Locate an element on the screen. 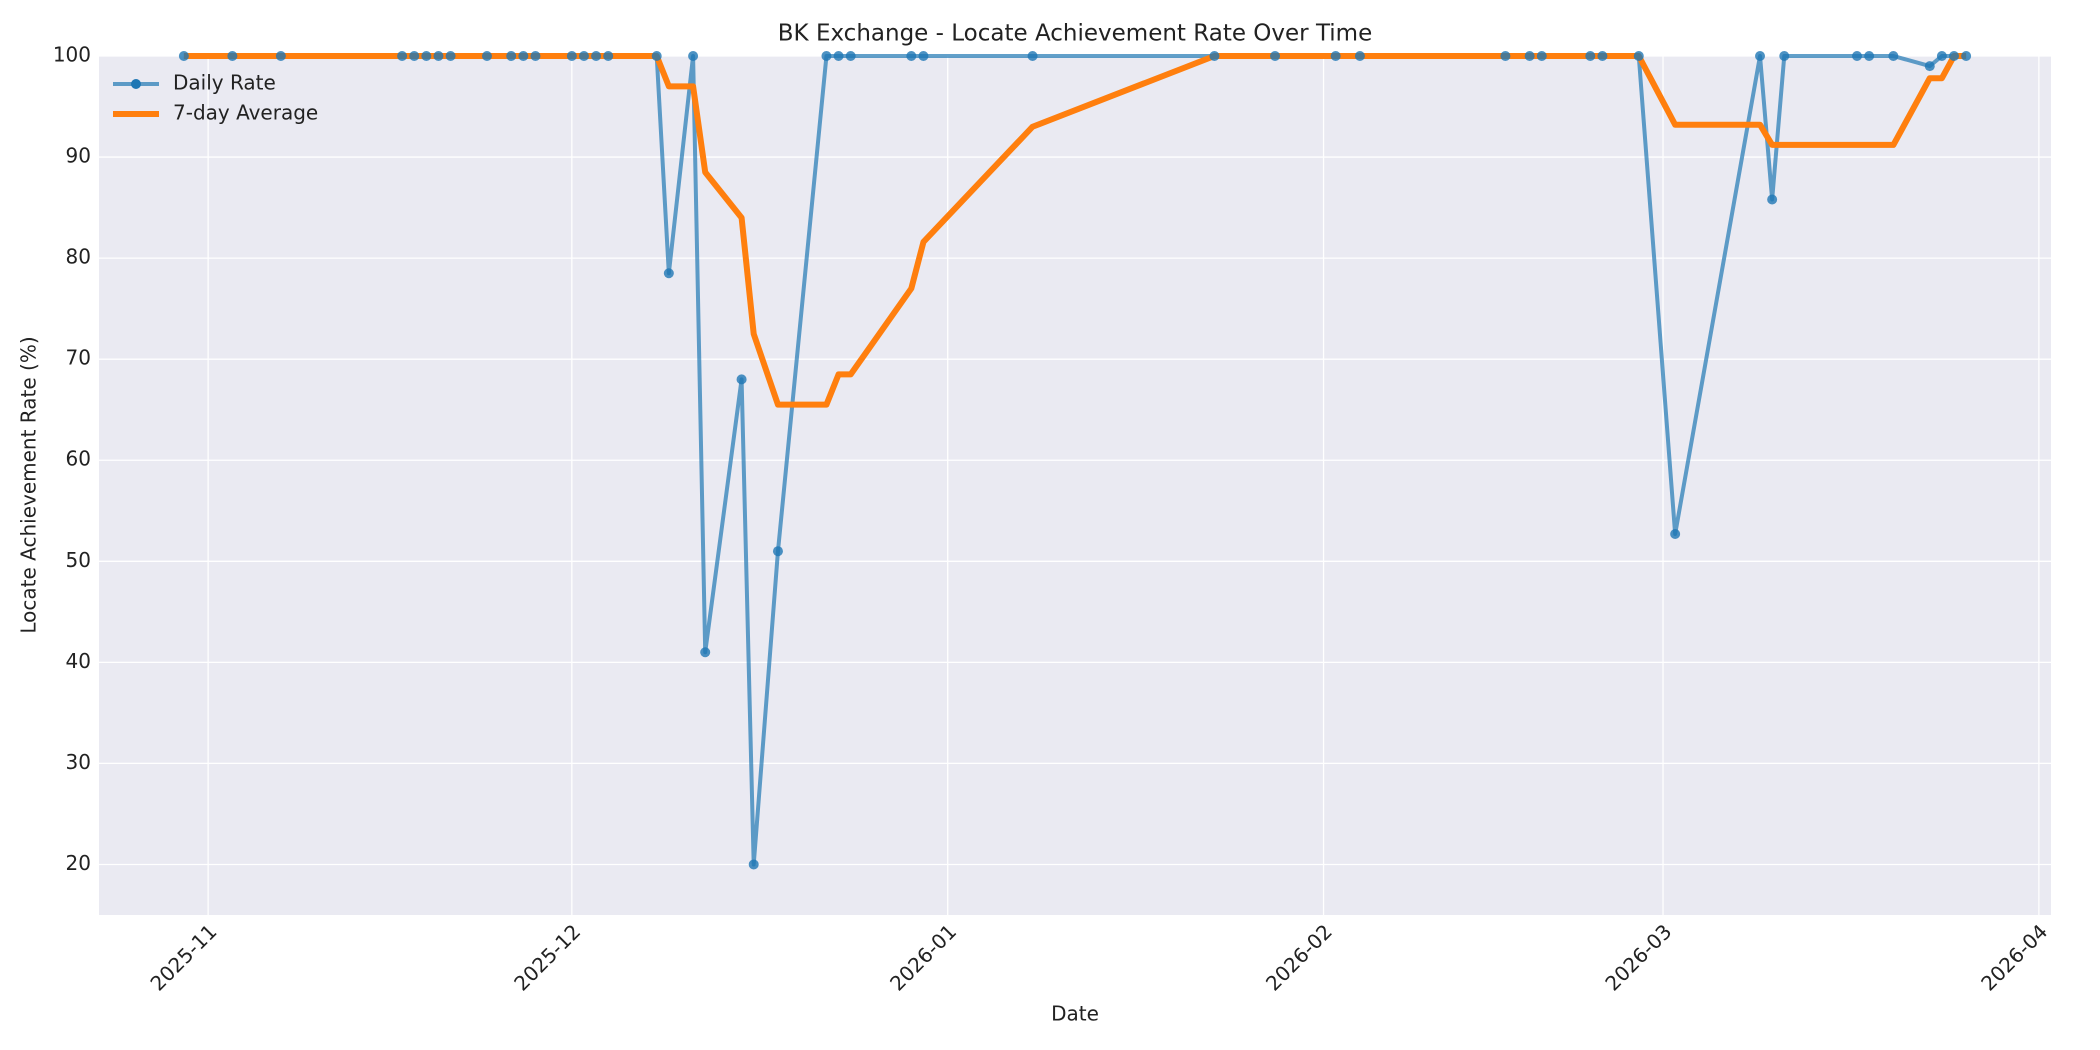 This screenshot has width=2100, height=1050. x-tick-label: 2025-12 is located at coordinates (547, 957).